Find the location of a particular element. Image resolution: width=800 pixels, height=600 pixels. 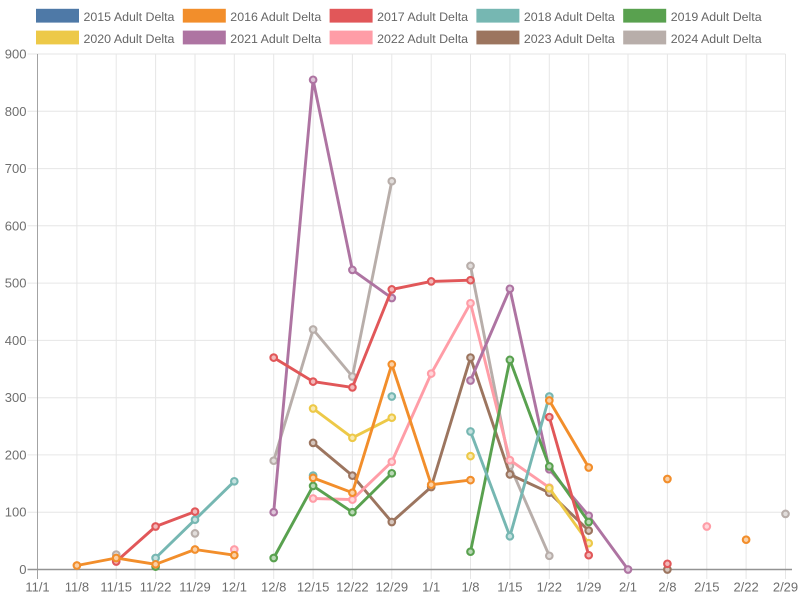

svg-text: 1/8 is located at coordinates (470, 587).